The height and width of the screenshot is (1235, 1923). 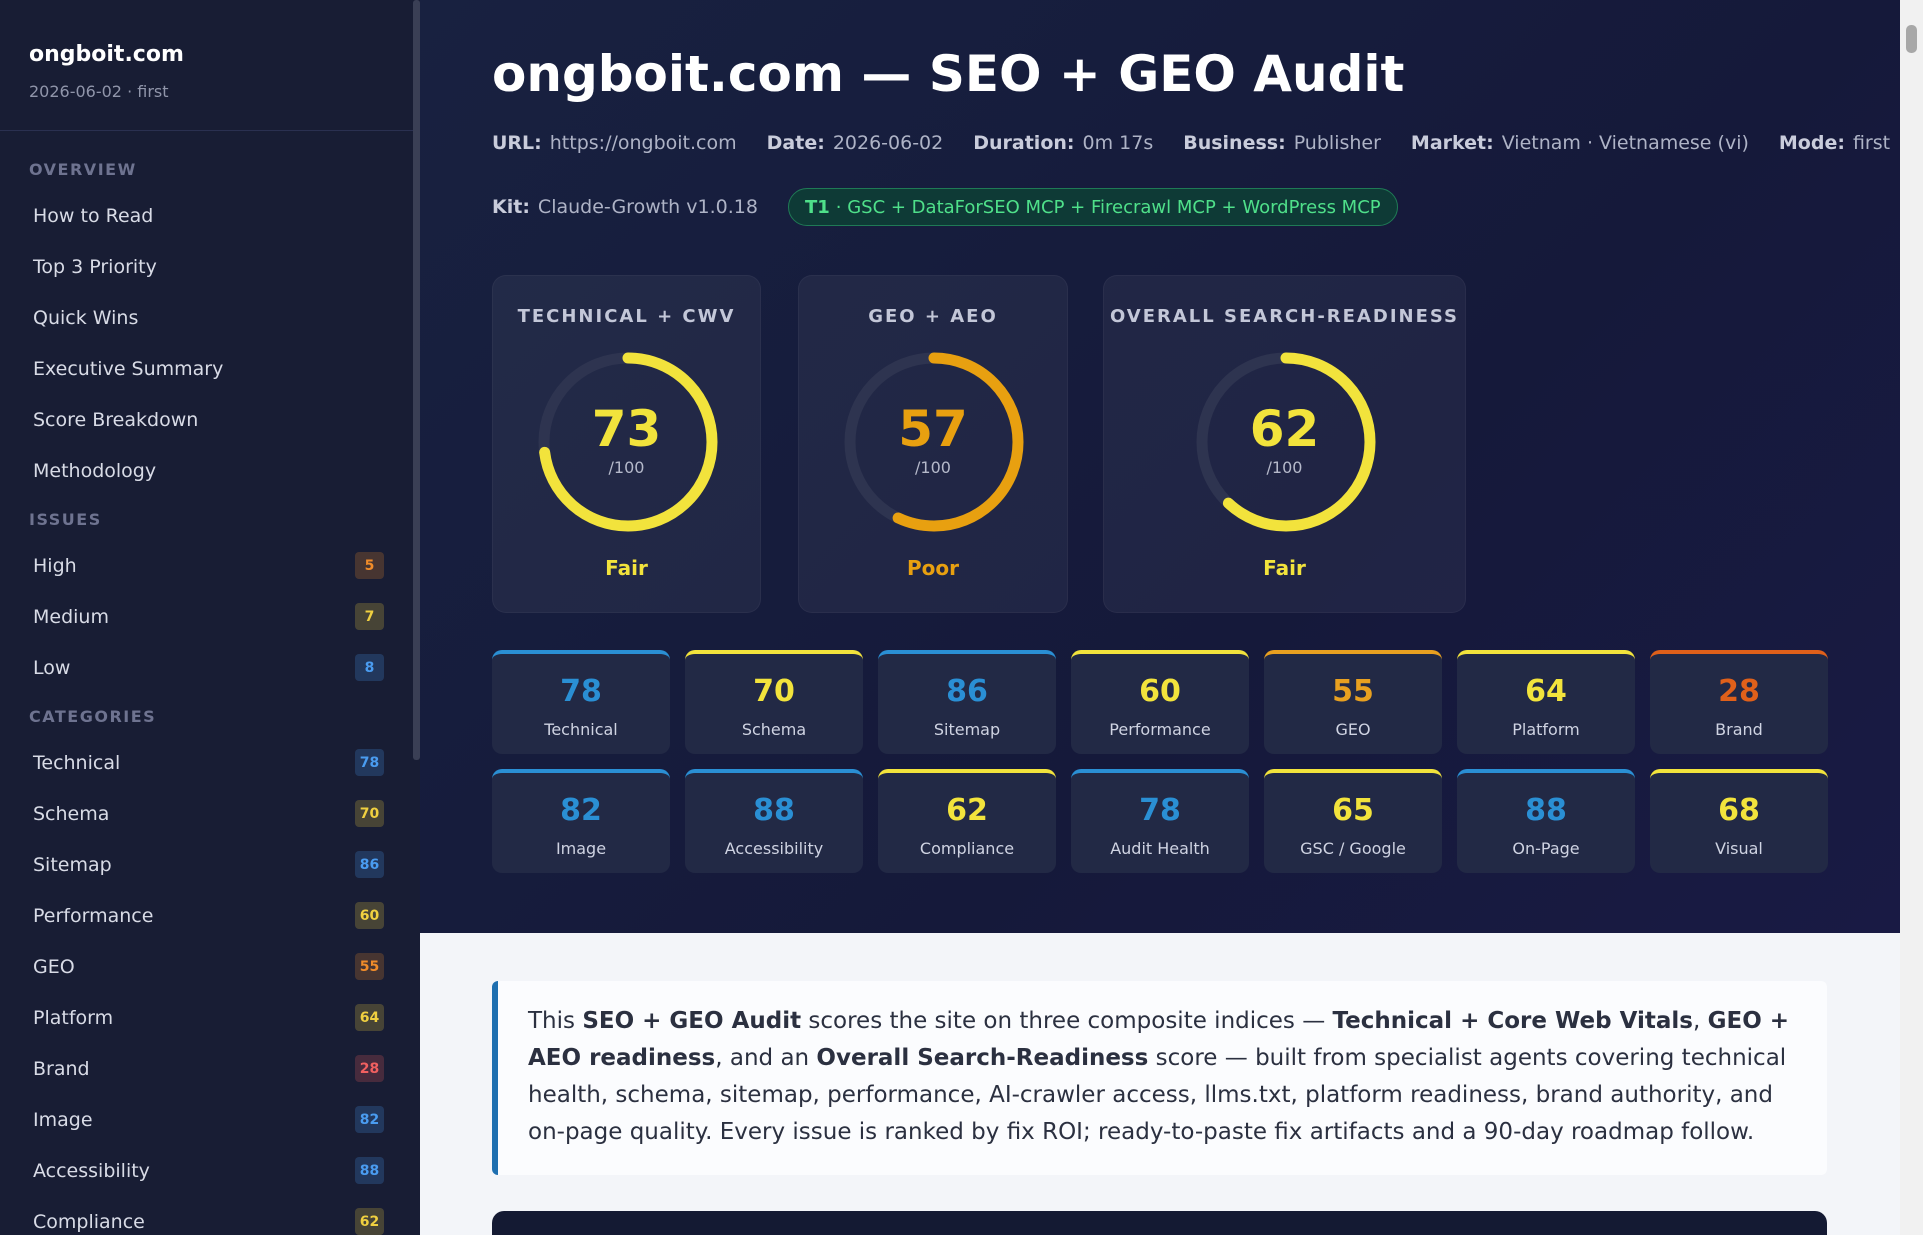 What do you see at coordinates (128, 368) in the screenshot?
I see `nav-label: Executive Summary` at bounding box center [128, 368].